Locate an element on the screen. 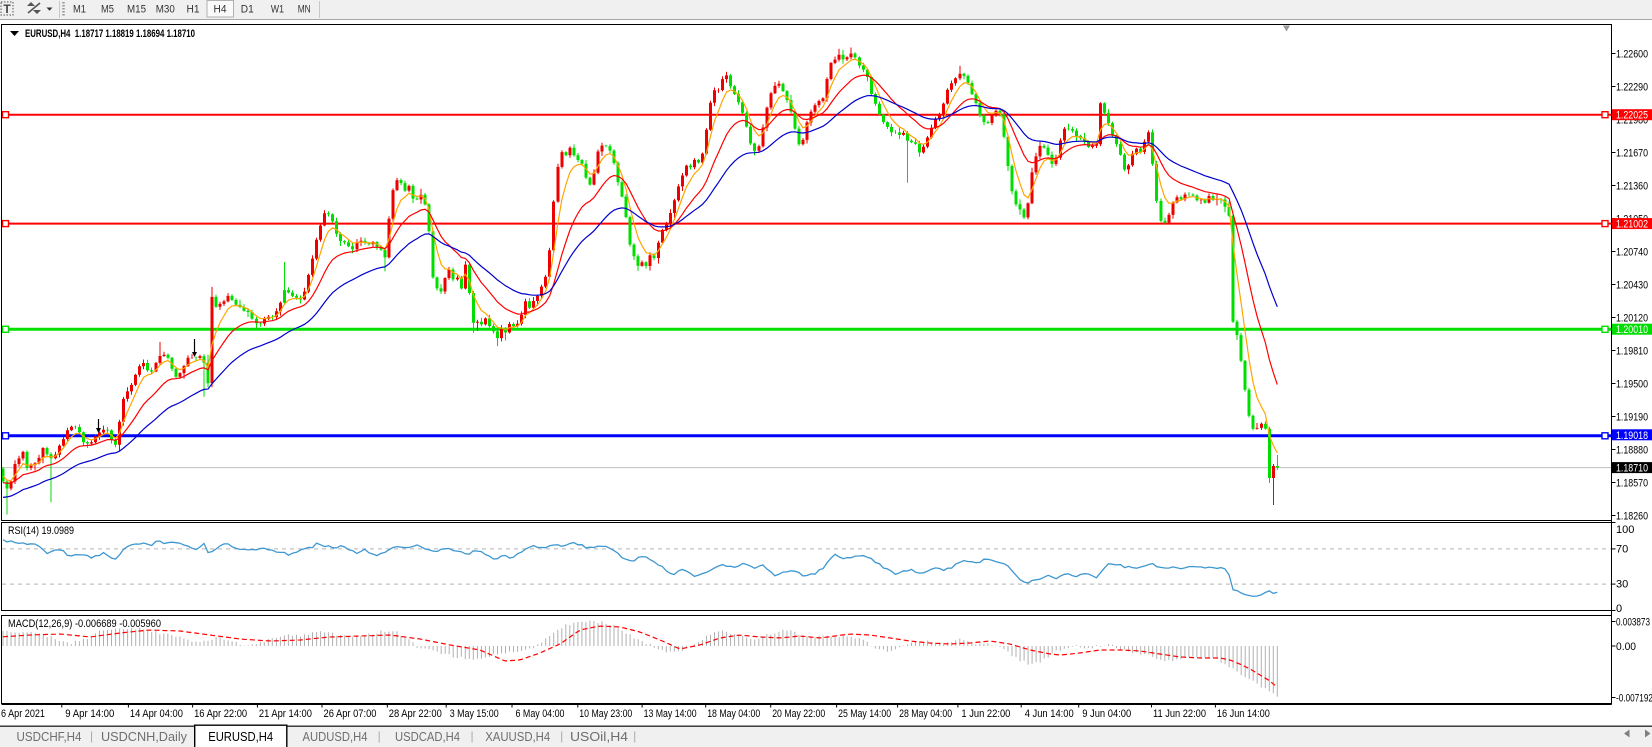 This screenshot has height=747, width=1652. svg-text: 70 is located at coordinates (1622, 549).